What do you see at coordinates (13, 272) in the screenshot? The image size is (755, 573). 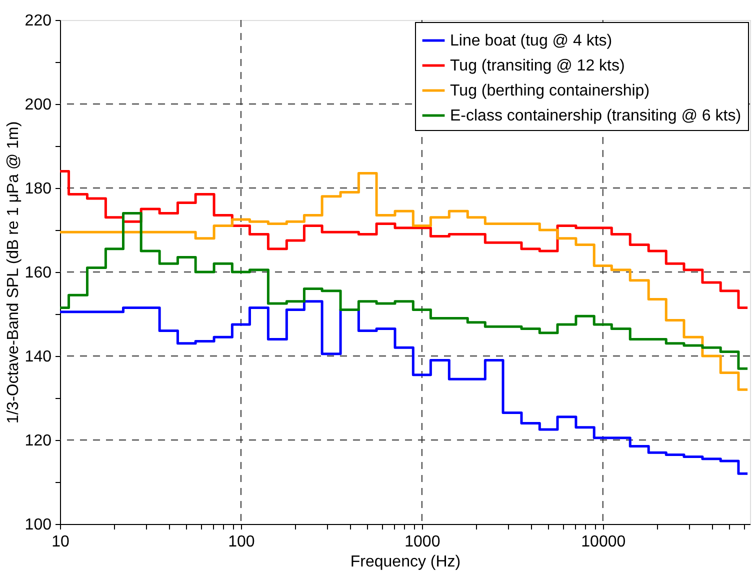 I see `y-axis-title: 1/3-Octave-Band SPL (dB re 1 μPa @ 1m)` at bounding box center [13, 272].